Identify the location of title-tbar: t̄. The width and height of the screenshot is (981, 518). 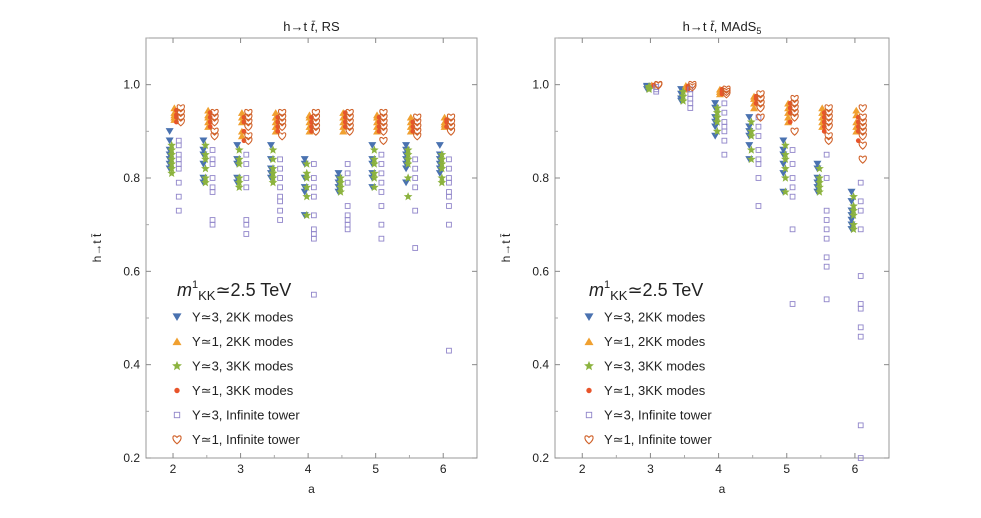
(712, 26).